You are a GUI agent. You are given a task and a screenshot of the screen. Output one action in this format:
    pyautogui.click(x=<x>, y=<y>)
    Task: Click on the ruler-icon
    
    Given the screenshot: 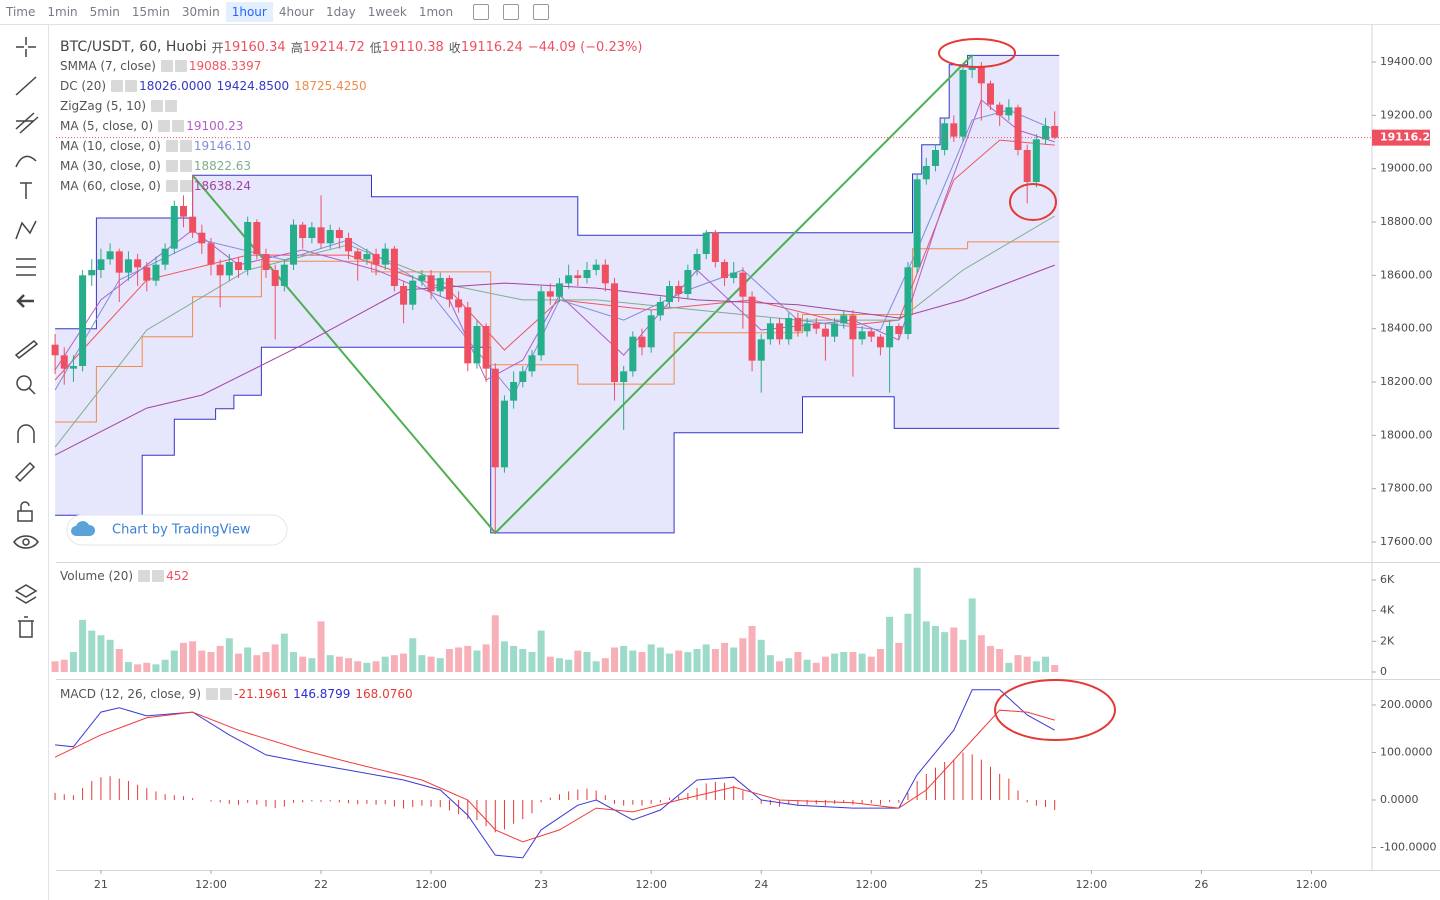 What is the action you would take?
    pyautogui.click(x=26, y=349)
    